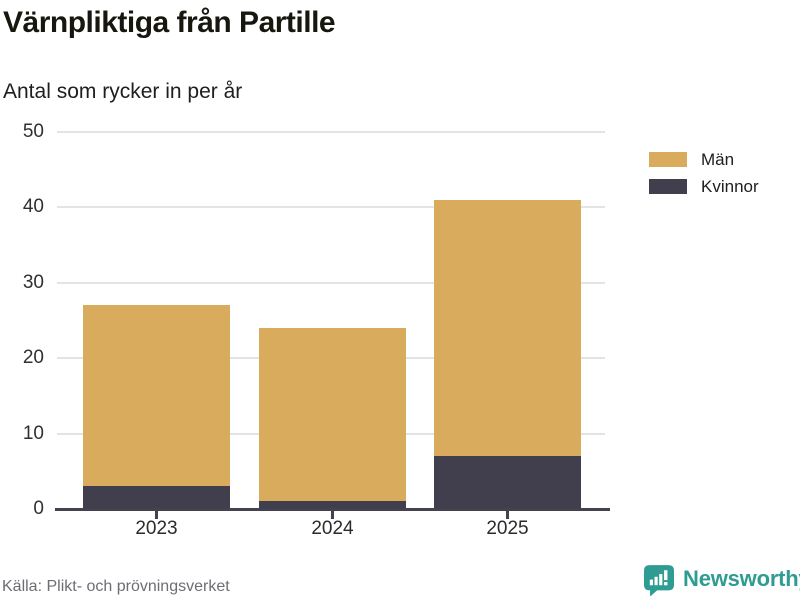  Describe the element at coordinates (38, 508) in the screenshot. I see `y-tick-label-0: 0` at that location.